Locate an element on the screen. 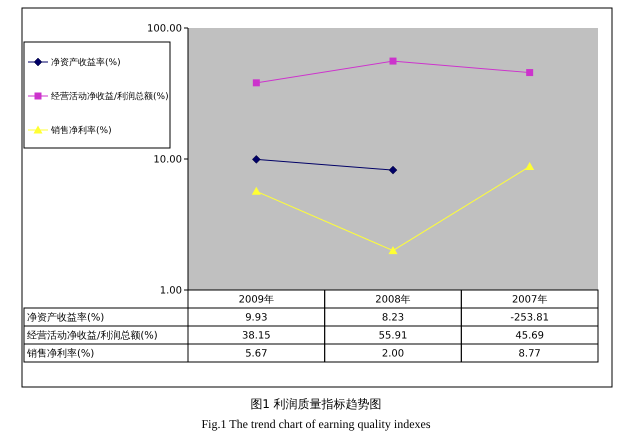 This screenshot has height=443, width=632. text: 销售净利率(%) is located at coordinates (60, 354).